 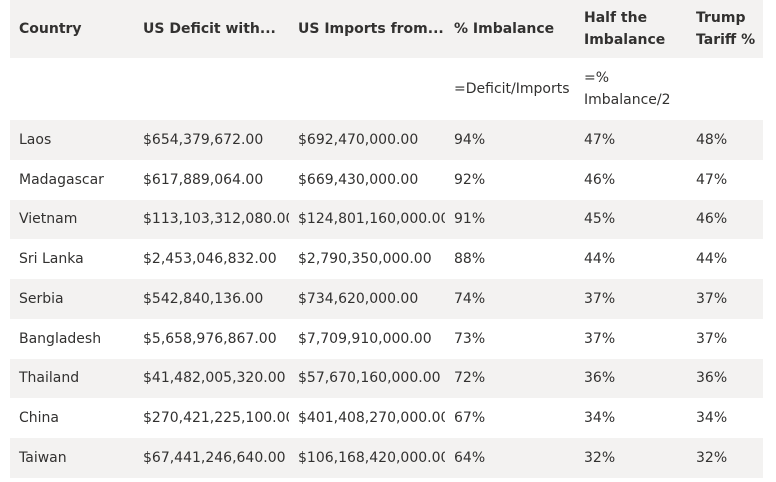 What do you see at coordinates (470, 338) in the screenshot?
I see `cell-imbalance: 73%` at bounding box center [470, 338].